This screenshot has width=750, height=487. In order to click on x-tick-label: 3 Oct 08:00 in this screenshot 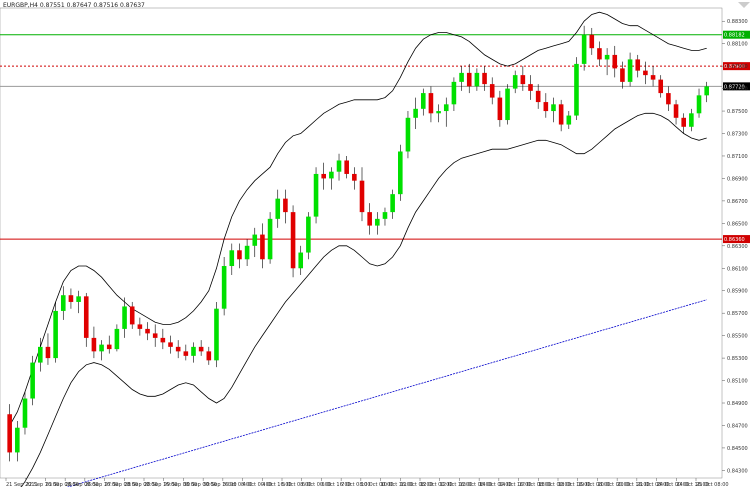, I will do `click(237, 484)`.